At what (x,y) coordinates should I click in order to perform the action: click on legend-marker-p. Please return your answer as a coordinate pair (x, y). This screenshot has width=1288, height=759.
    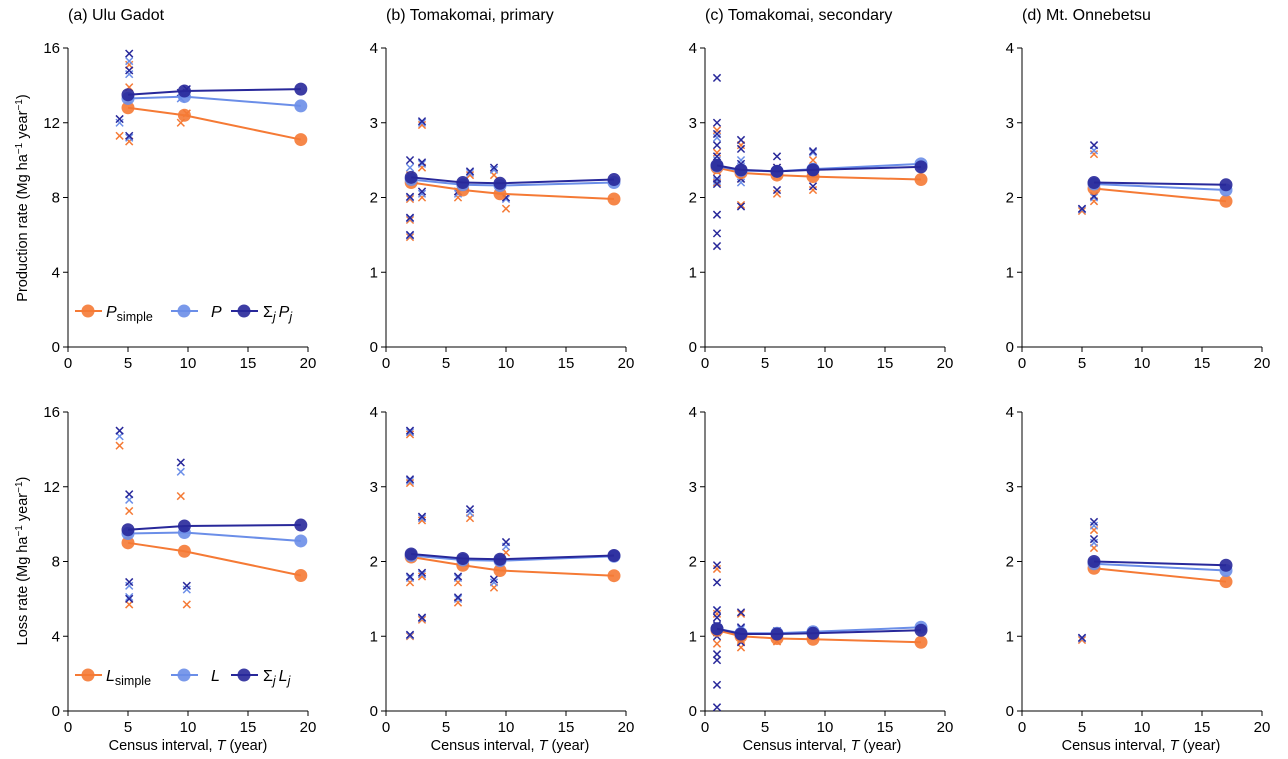
    Looking at the image, I should click on (184, 311).